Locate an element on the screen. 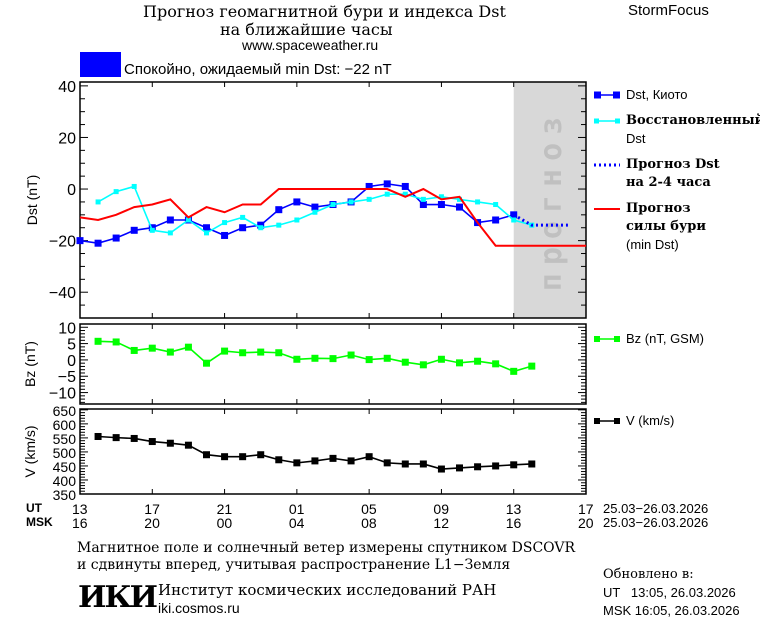 The image size is (760, 620). y-tick-label: 600 is located at coordinates (65, 425).